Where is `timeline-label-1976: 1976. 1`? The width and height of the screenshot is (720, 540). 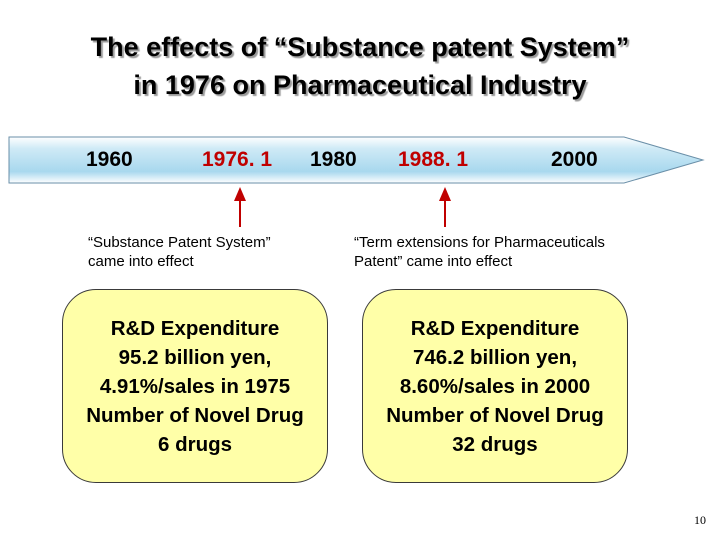 timeline-label-1976: 1976. 1 is located at coordinates (237, 159).